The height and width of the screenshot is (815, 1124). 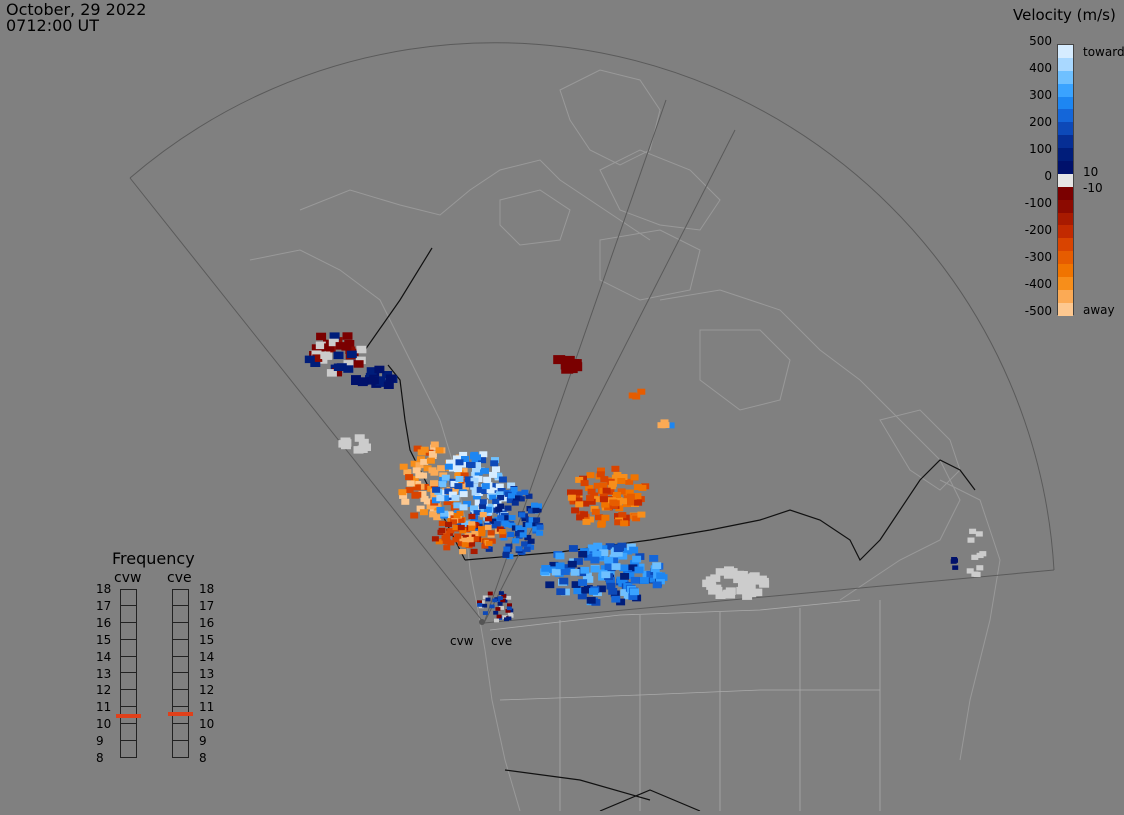 I want to click on colorbar-tick-label: -400, so click(x=1038, y=284).